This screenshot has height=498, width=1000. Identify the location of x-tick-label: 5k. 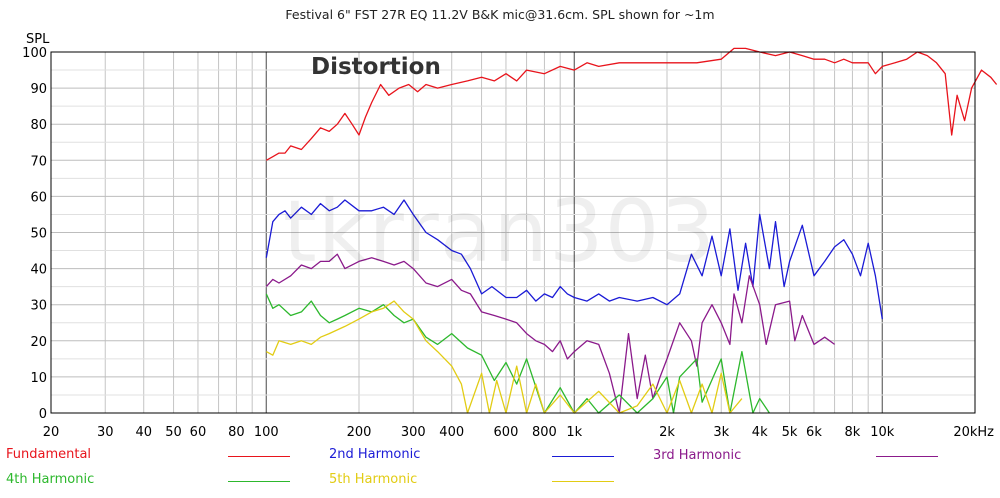
(790, 432).